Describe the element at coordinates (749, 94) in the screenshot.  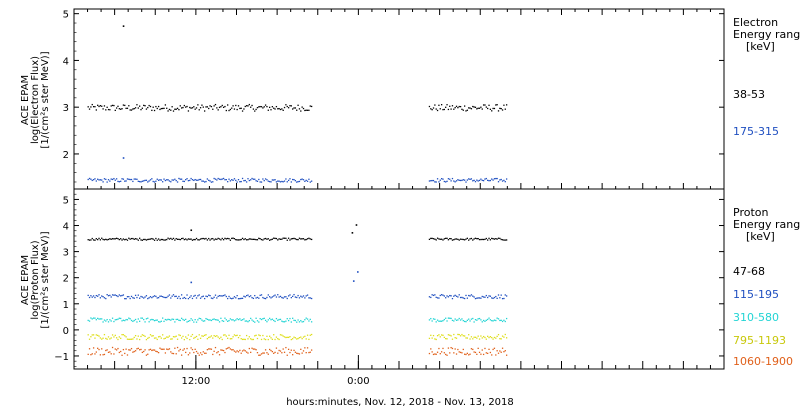
I see `legend-electron-38-53: 38-53` at that location.